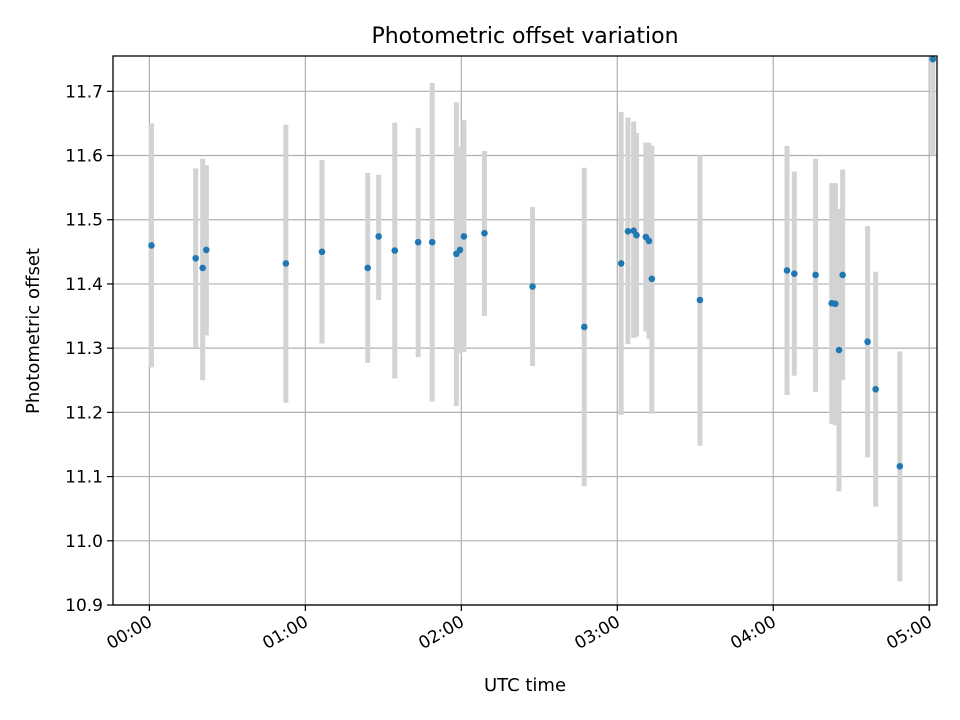 Image resolution: width=960 pixels, height=720 pixels. Describe the element at coordinates (84, 542) in the screenshot. I see `y-tick-label: 11.0` at that location.